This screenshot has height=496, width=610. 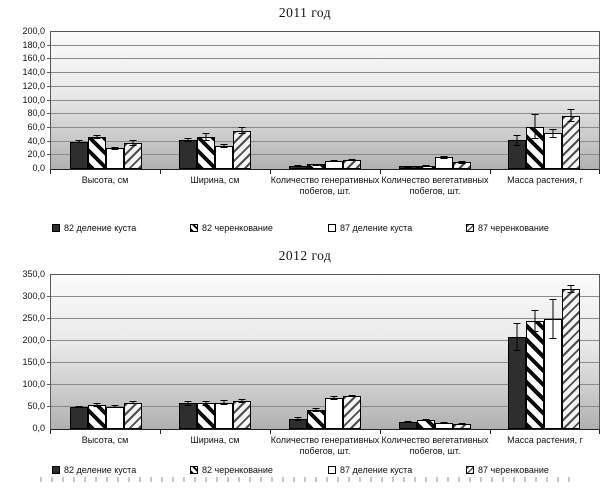 What do you see at coordinates (305, 479) in the screenshot?
I see `cropped-caption-fragment` at bounding box center [305, 479].